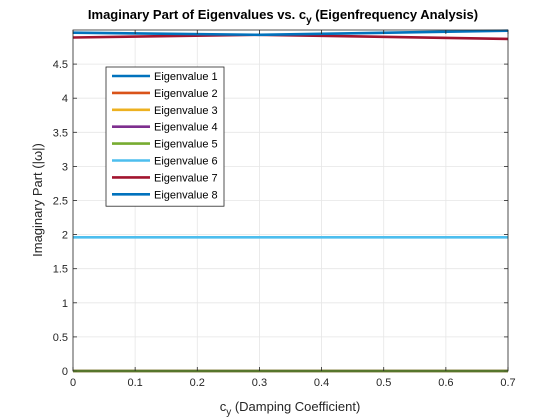 This screenshot has width=560, height=420. What do you see at coordinates (60, 133) in the screenshot?
I see `y-tick-label: 3.5` at bounding box center [60, 133].